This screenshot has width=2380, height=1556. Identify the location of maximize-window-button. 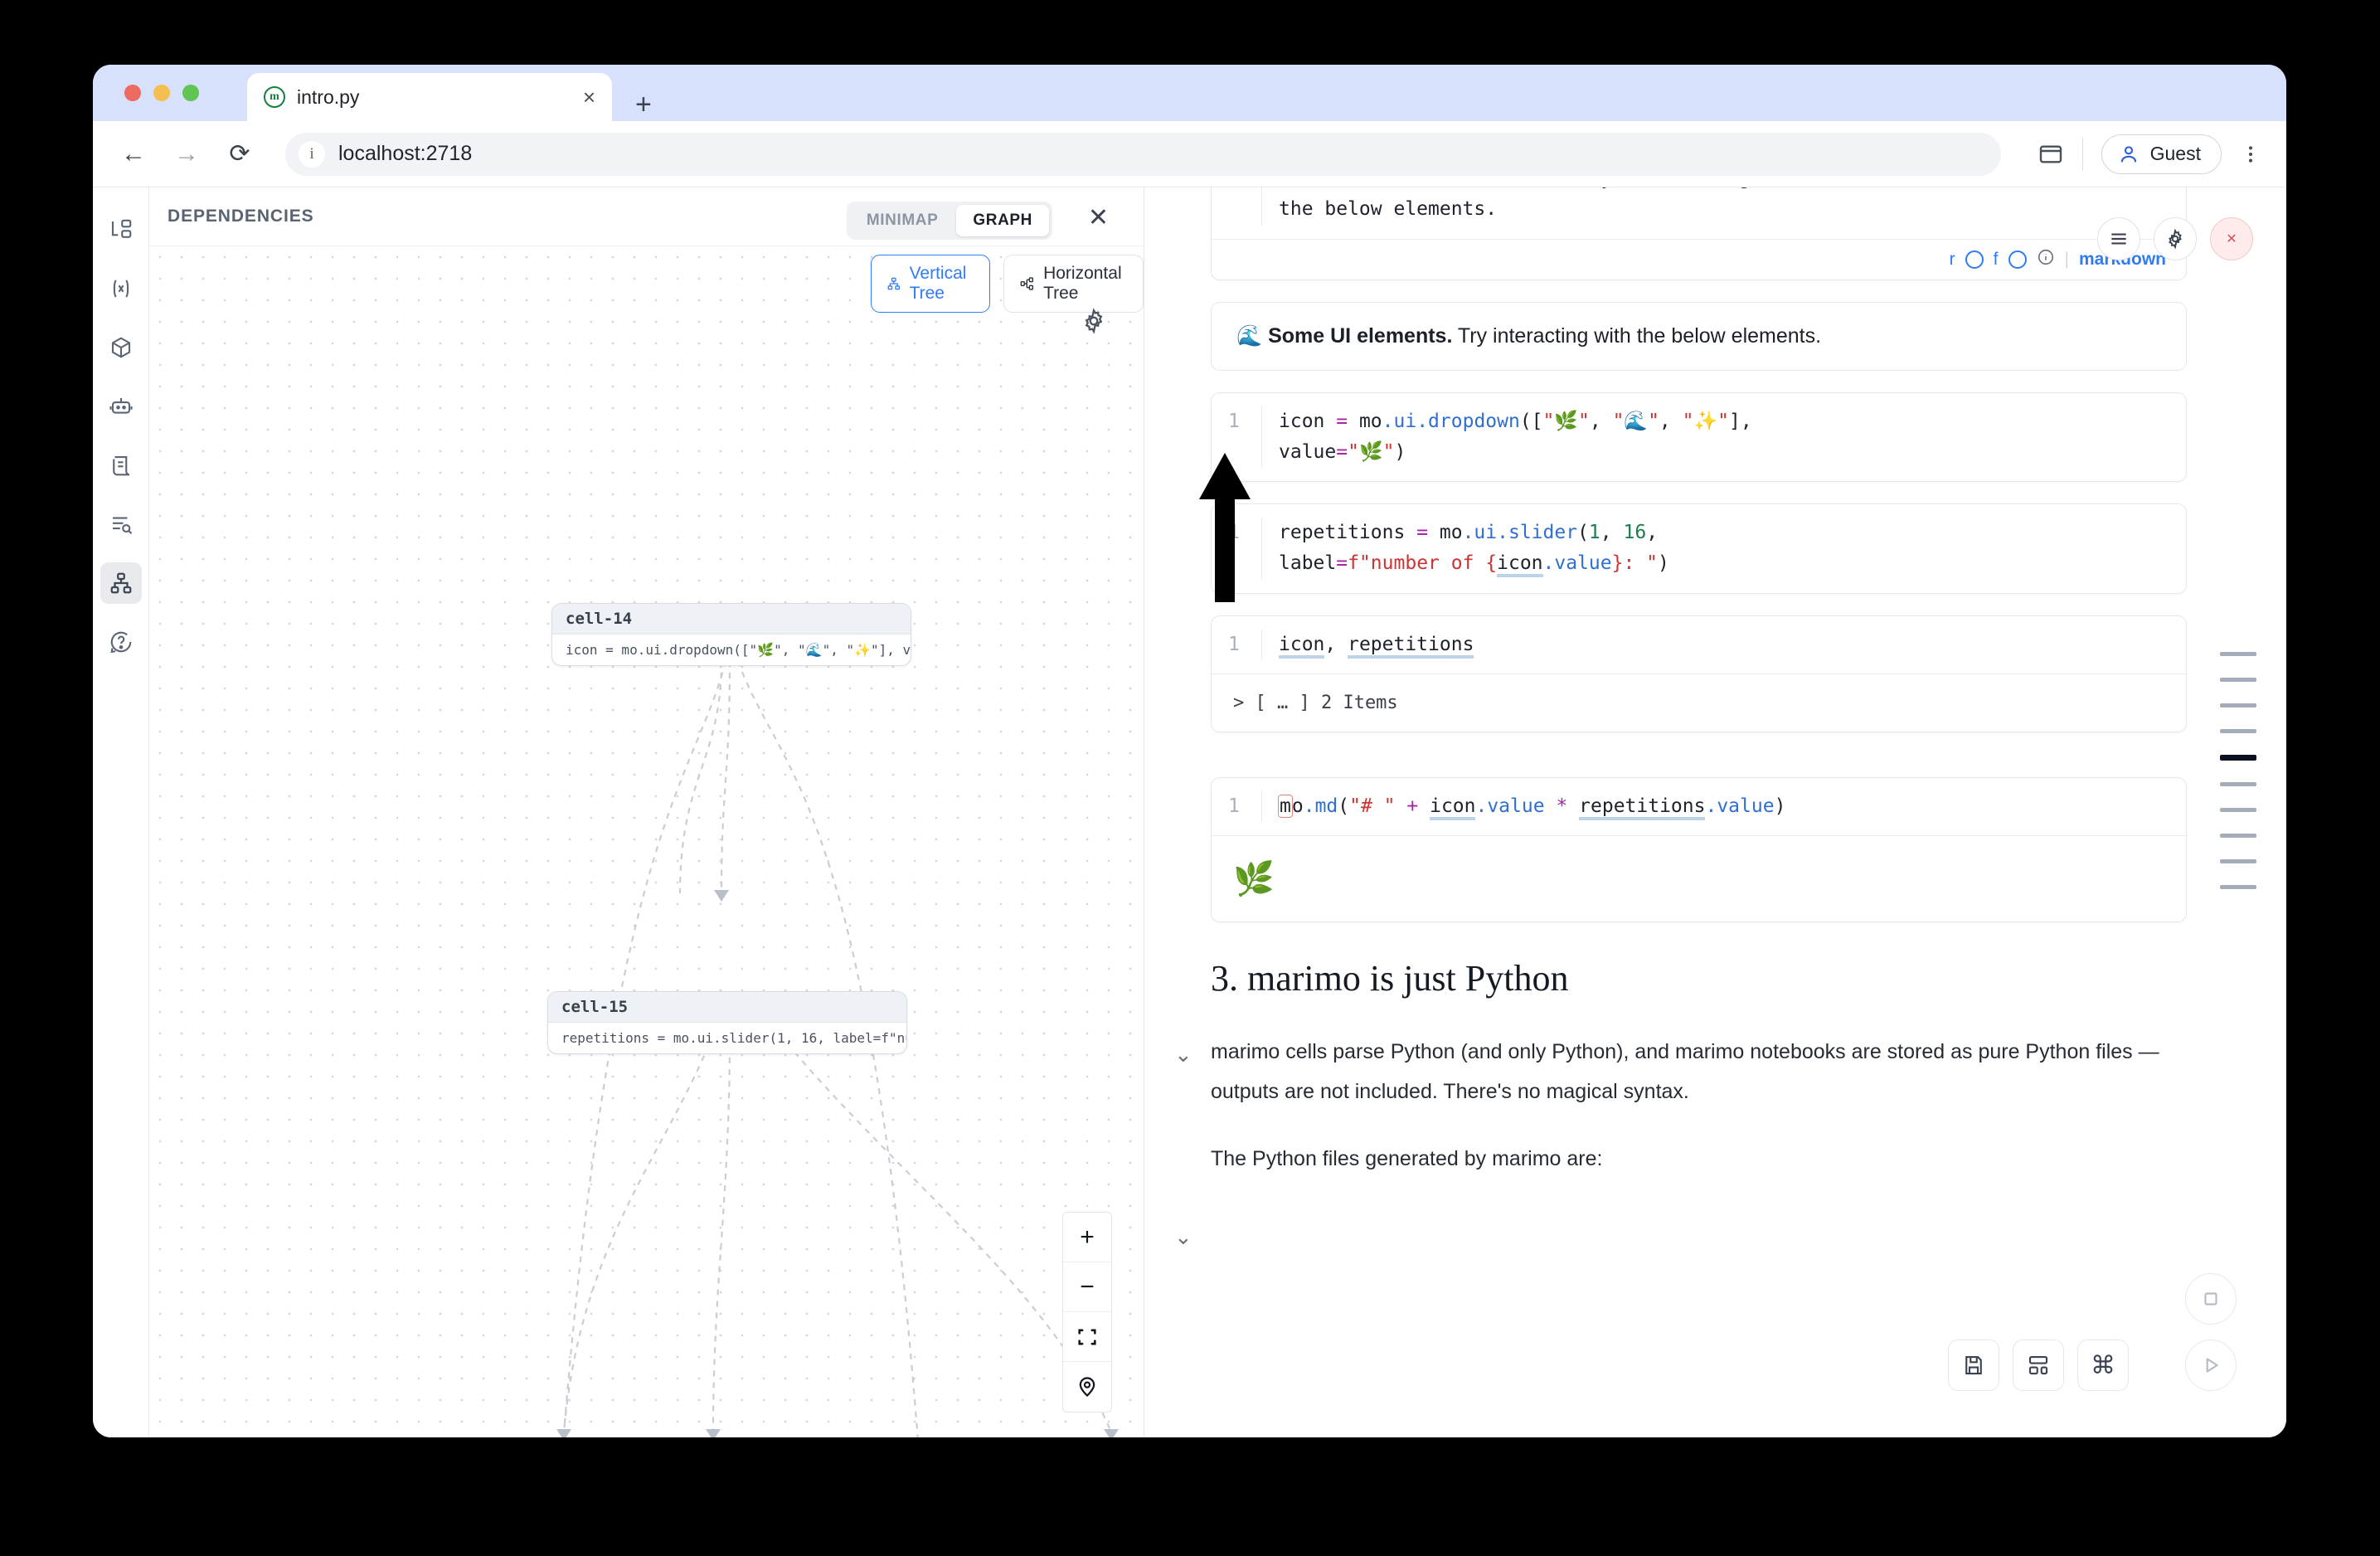
(190, 93).